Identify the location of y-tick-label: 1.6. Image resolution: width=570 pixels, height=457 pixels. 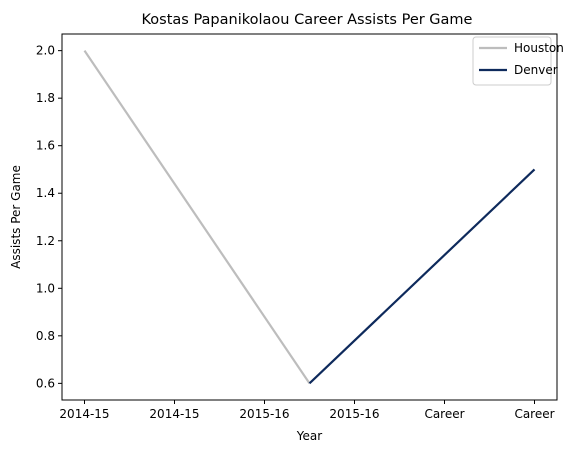
(45, 146).